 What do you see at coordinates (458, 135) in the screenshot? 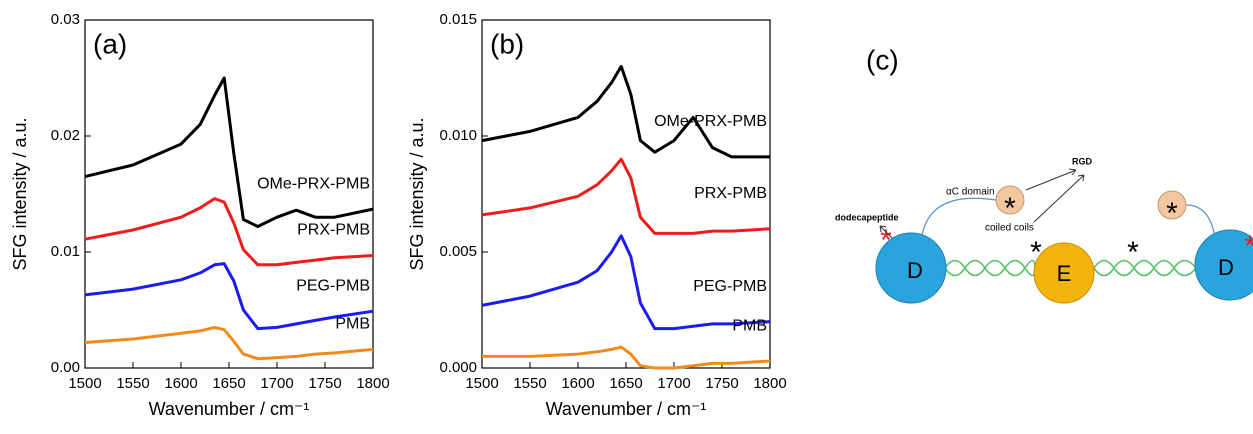
I see `y-tick-label: 0.010` at bounding box center [458, 135].